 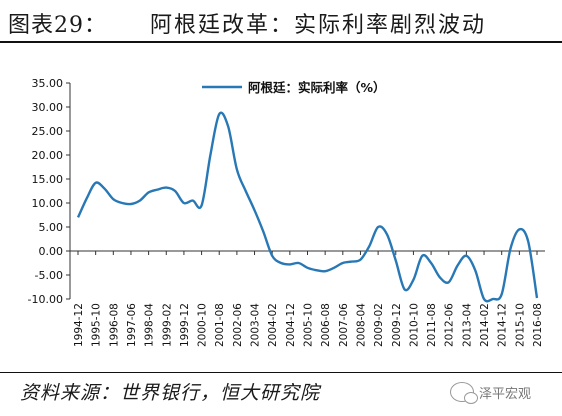 I want to click on x-tick-label: 1994-12, so click(x=79, y=325).